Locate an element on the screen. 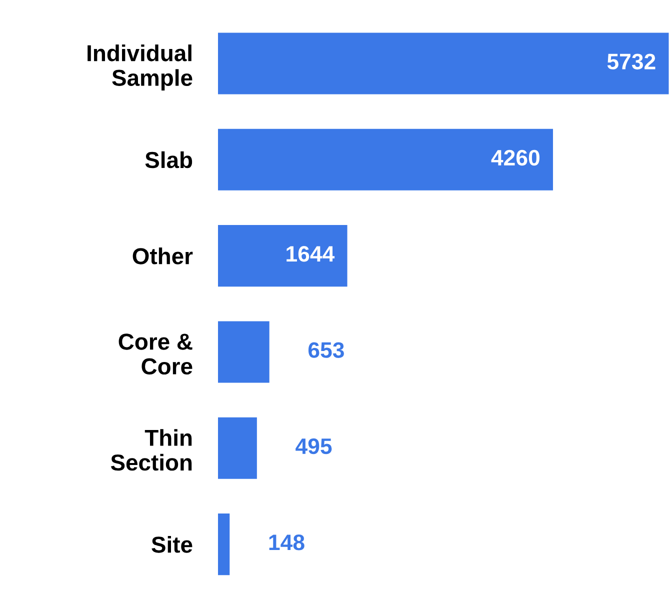  y-tick-label: Site is located at coordinates (172, 544).